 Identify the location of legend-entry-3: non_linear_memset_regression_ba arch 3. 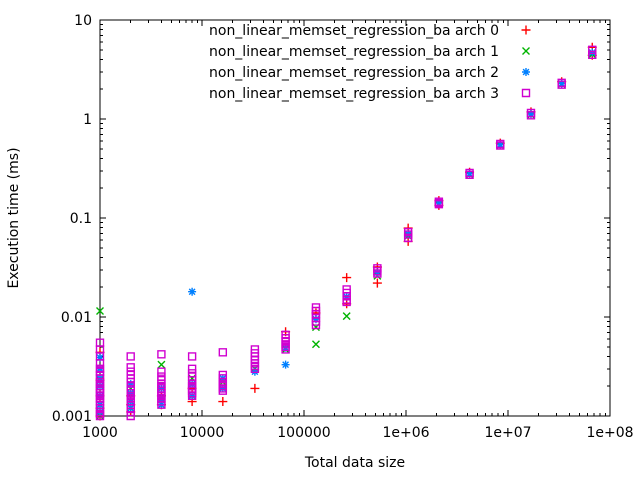
(370, 94).